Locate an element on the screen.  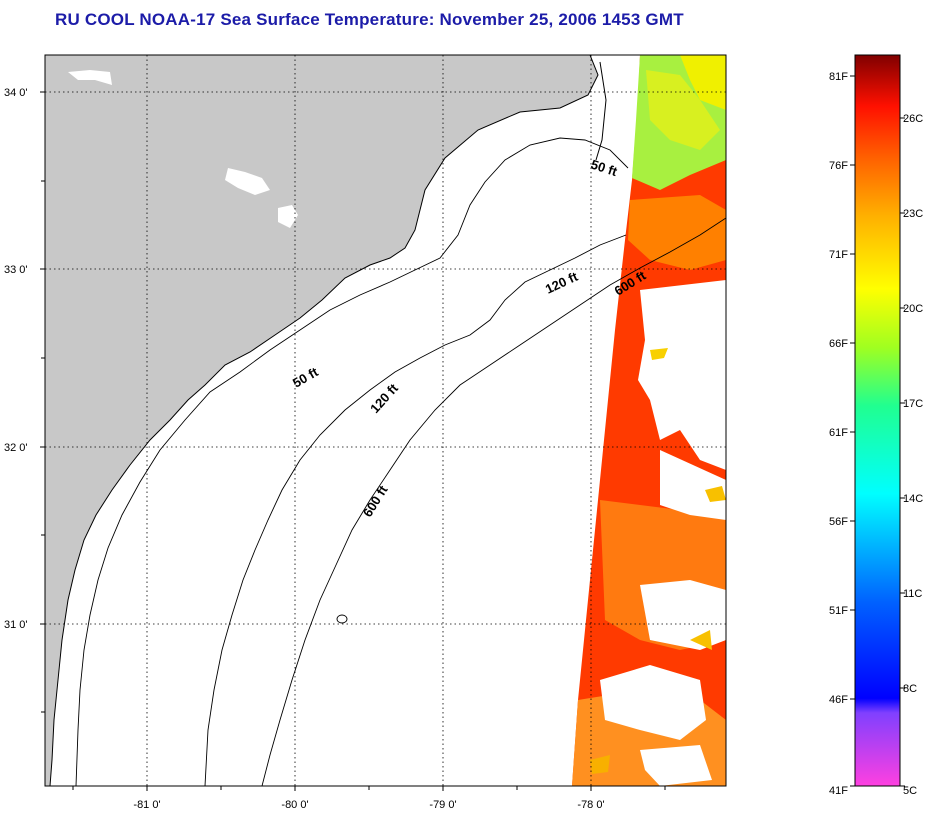
sst-yellowgreen-patch is located at coordinates (683, 110).